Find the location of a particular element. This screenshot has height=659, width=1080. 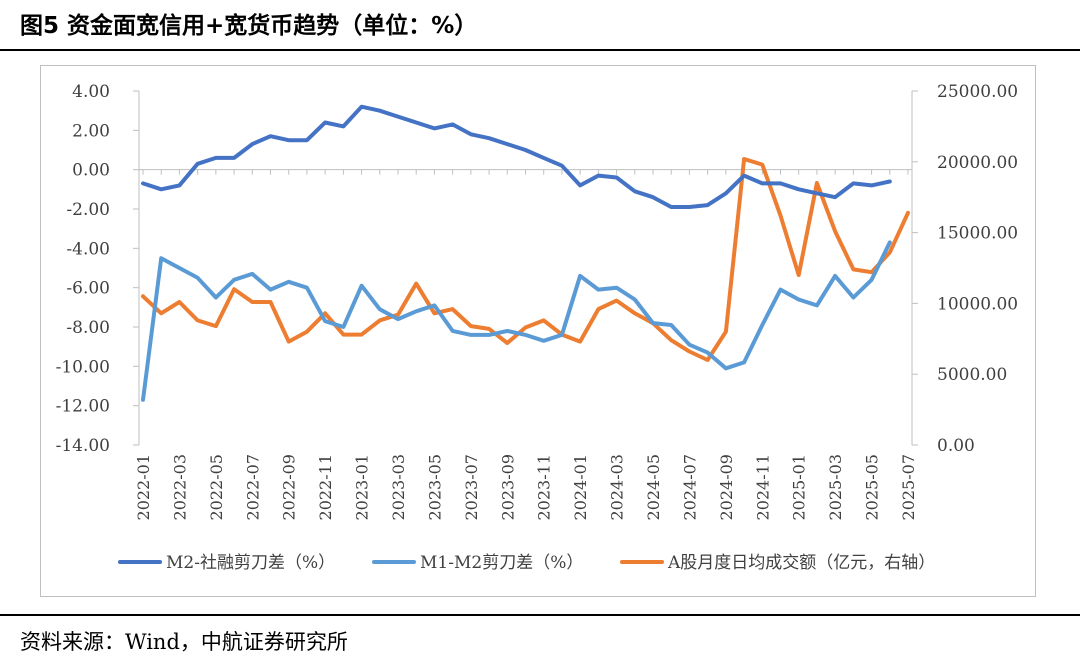

right-tick-label: 10000.00 is located at coordinates (977, 304).